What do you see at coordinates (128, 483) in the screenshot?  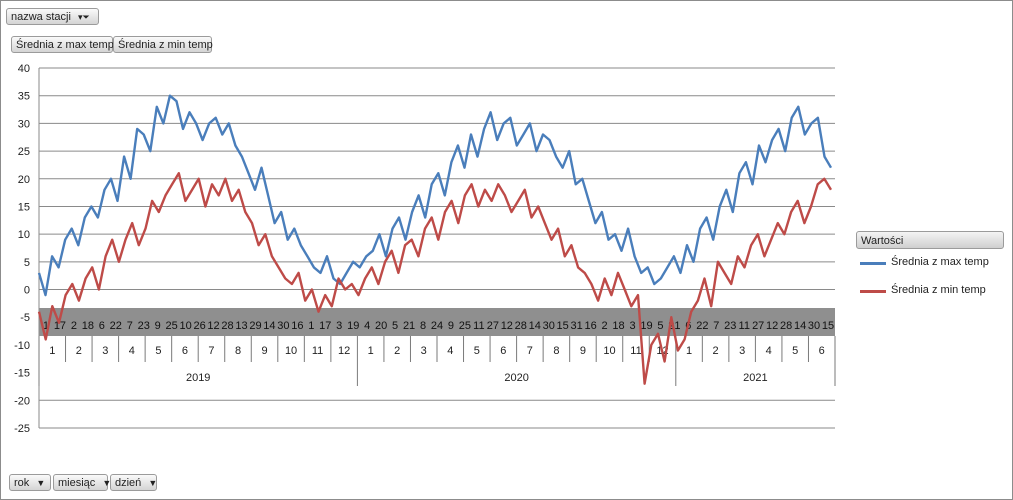 I see `axis-field-day-label: dzień` at bounding box center [128, 483].